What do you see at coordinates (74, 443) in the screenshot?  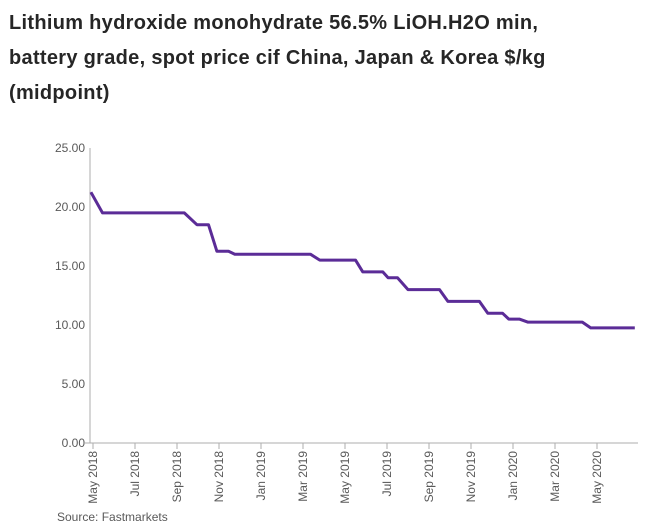 I see `y-tick-label: 0.00` at bounding box center [74, 443].